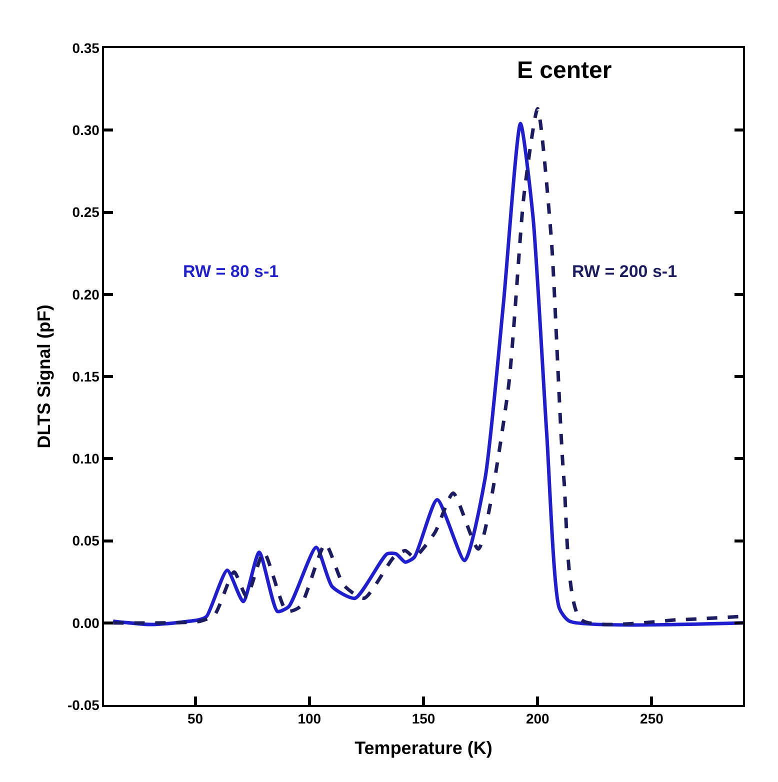  Describe the element at coordinates (310, 718) in the screenshot. I see `x-tick-label: 100` at that location.